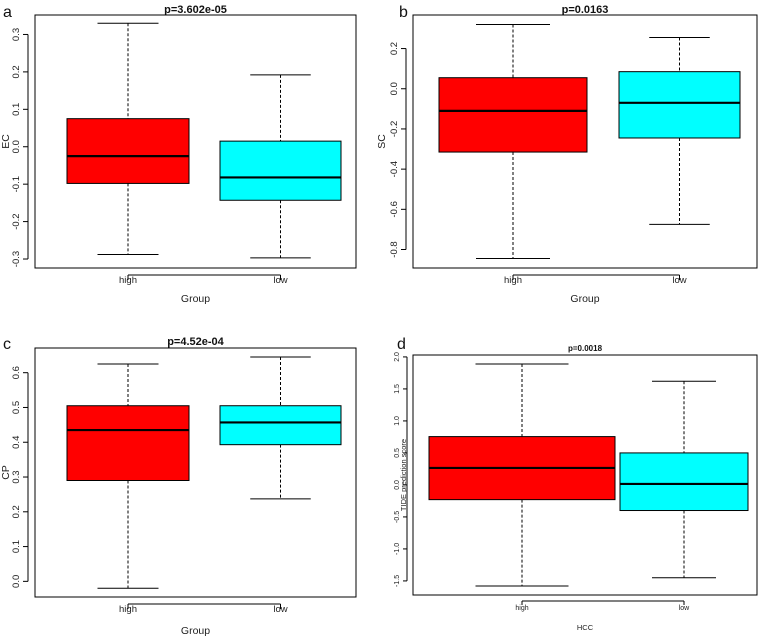  I want to click on y-tick-label: 0.6, so click(16, 372).